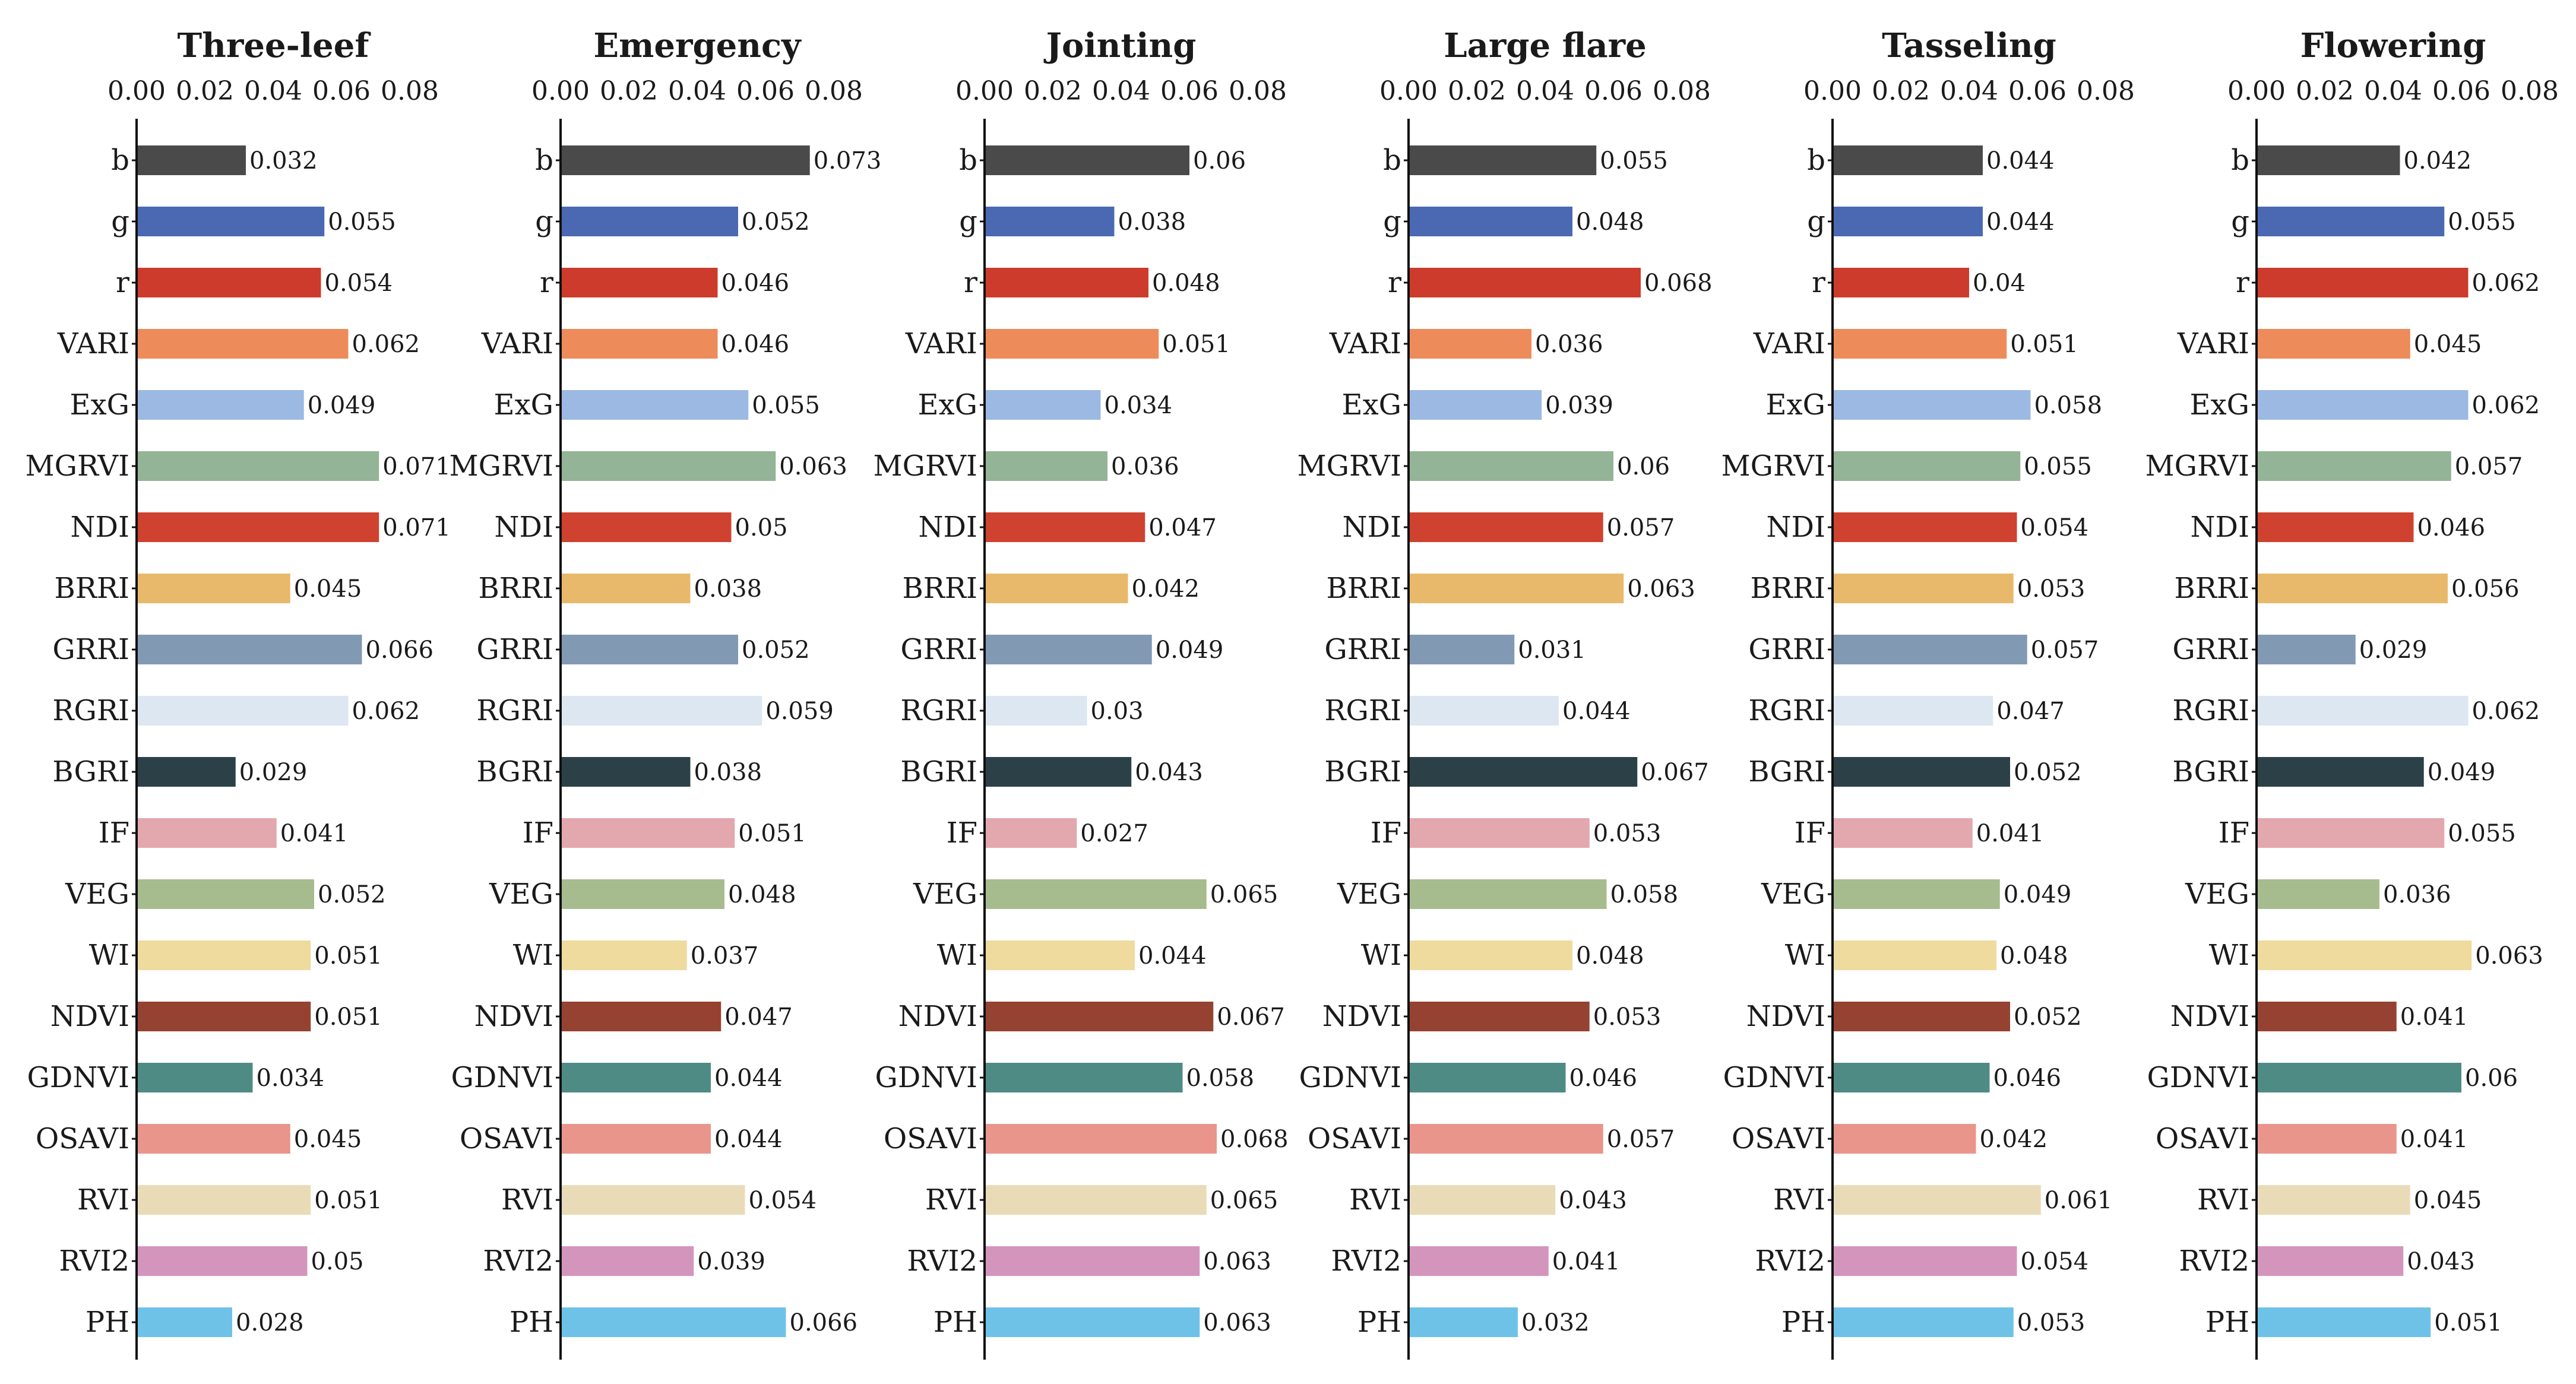  What do you see at coordinates (1354, 1138) in the screenshot?
I see `category-label: OSAVI` at bounding box center [1354, 1138].